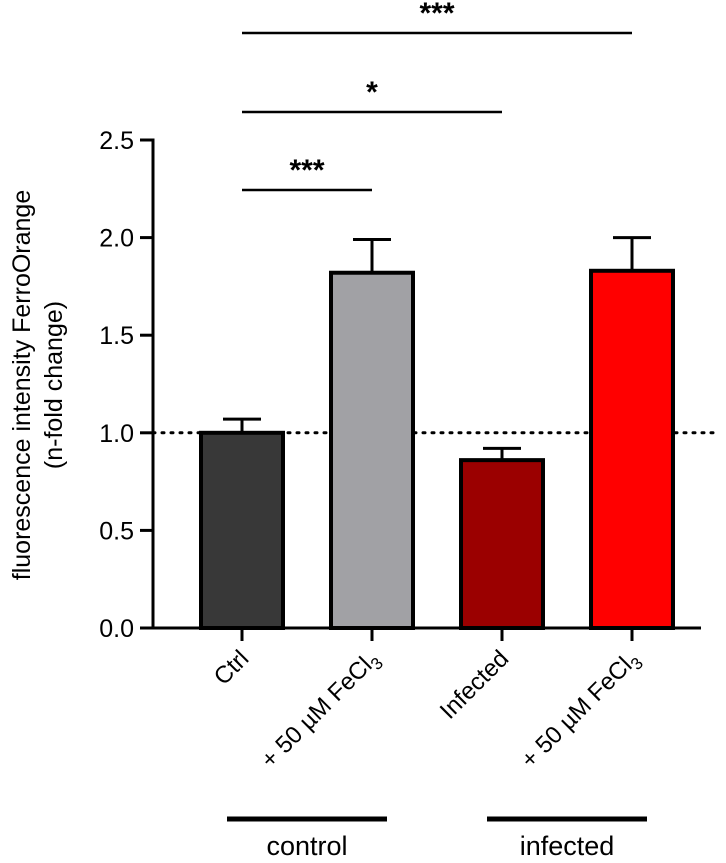  What do you see at coordinates (22, 385) in the screenshot?
I see `y-axis-label-line1: fluorescence intensity FerroOrange` at bounding box center [22, 385].